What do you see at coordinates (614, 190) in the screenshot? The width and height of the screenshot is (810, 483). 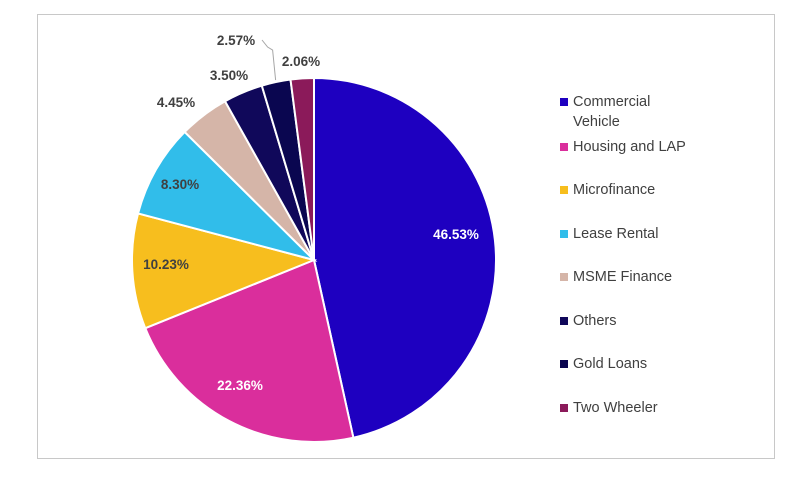 I see `legend-label: Microfinance` at bounding box center [614, 190].